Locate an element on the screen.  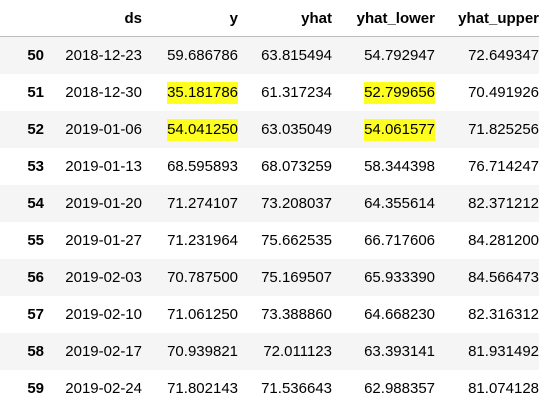
cell-ds: 2019-02-10 is located at coordinates (103, 314).